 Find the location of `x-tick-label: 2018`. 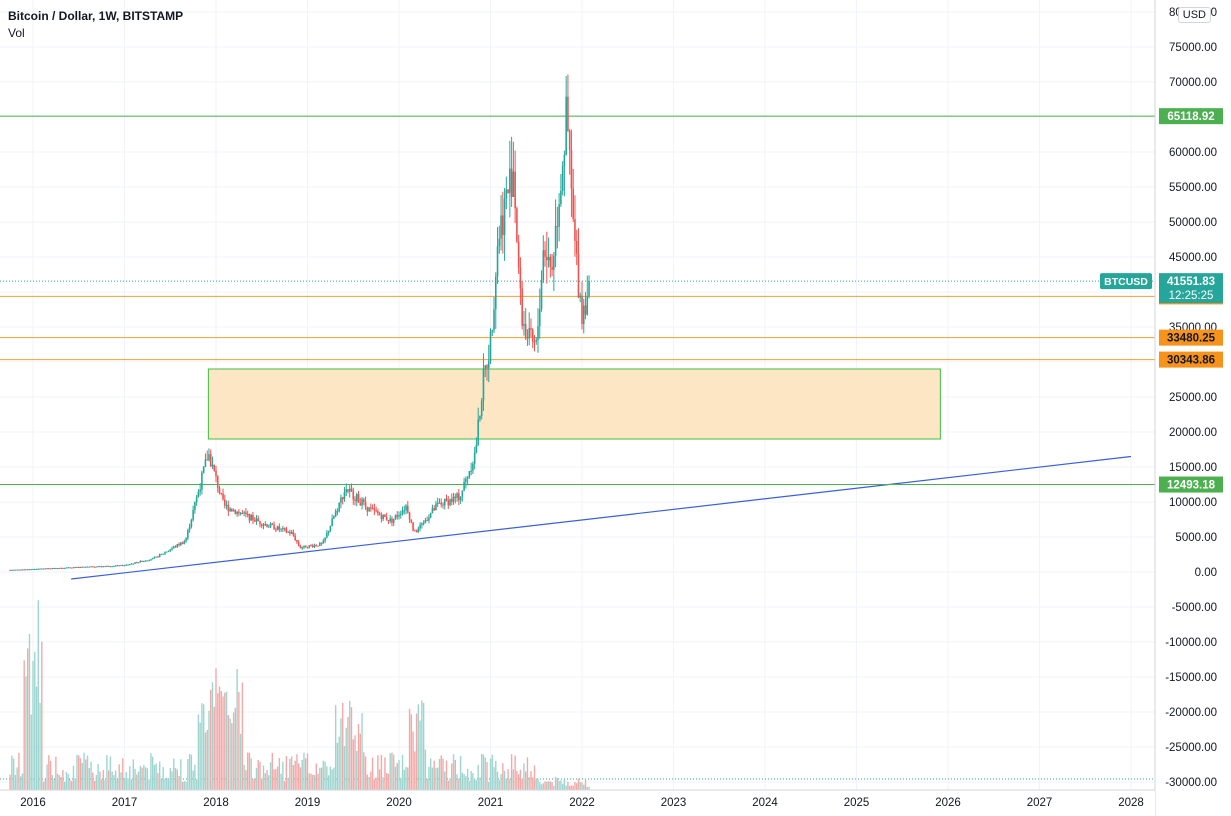

x-tick-label: 2018 is located at coordinates (216, 803).